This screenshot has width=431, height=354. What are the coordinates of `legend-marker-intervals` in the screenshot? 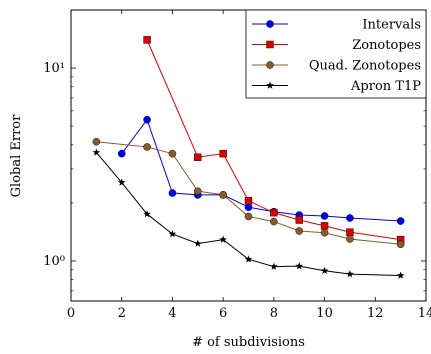 It's located at (270, 24).